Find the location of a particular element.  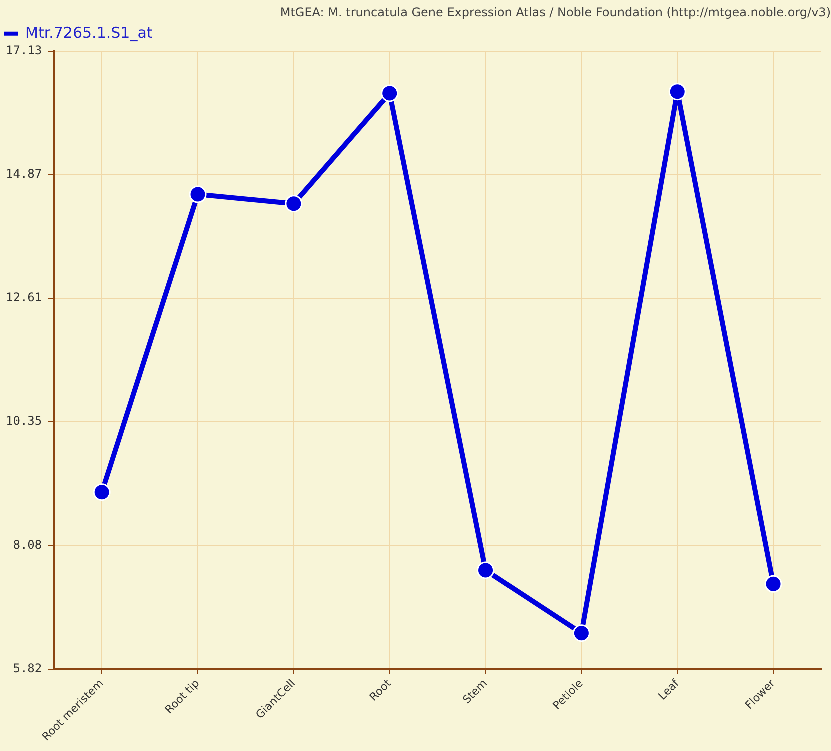

legend-label: Mtr.7265.1.S1_at is located at coordinates (89, 33).